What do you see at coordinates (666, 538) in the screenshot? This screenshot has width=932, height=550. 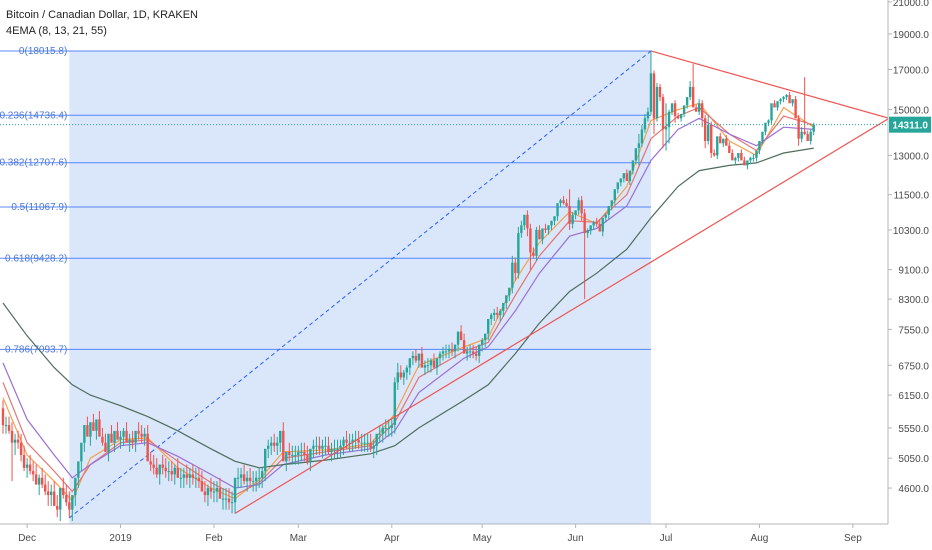 I see `time-tick-label: Jul` at bounding box center [666, 538].